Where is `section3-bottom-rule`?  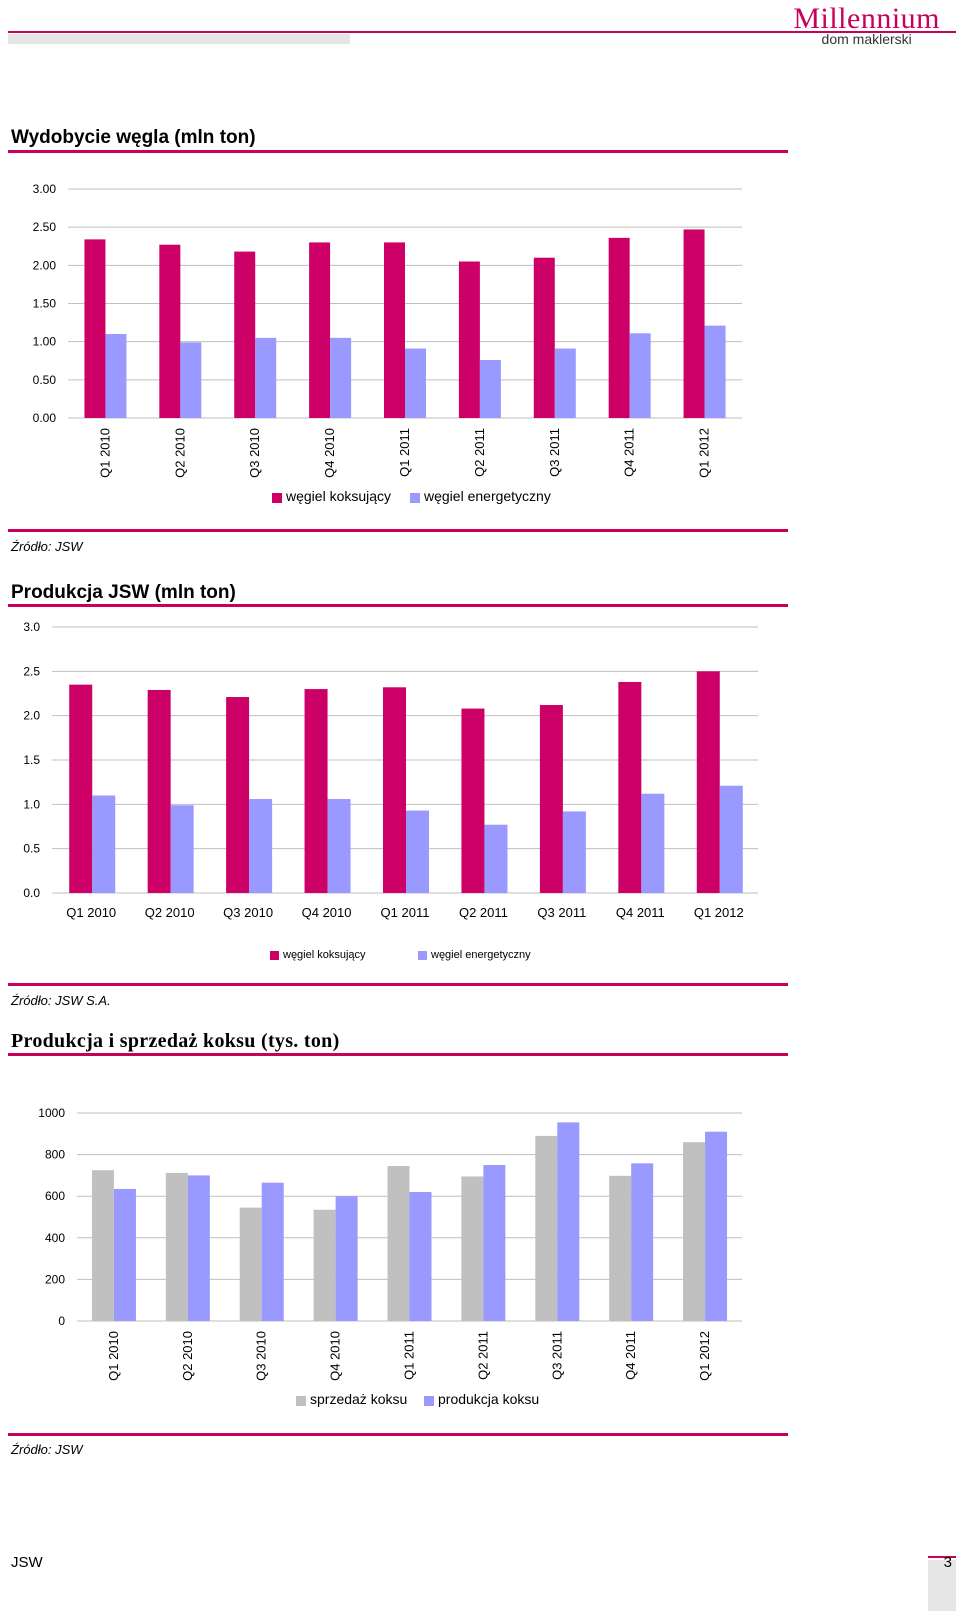 section3-bottom-rule is located at coordinates (398, 1434).